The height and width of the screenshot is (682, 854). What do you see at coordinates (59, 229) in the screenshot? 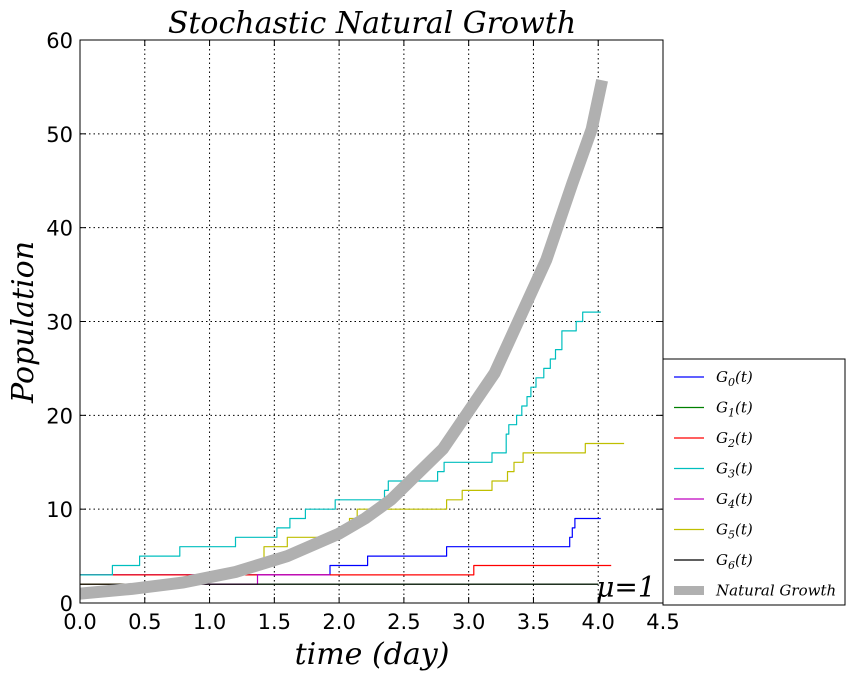
I see `y-tick-label: 40` at bounding box center [59, 229].